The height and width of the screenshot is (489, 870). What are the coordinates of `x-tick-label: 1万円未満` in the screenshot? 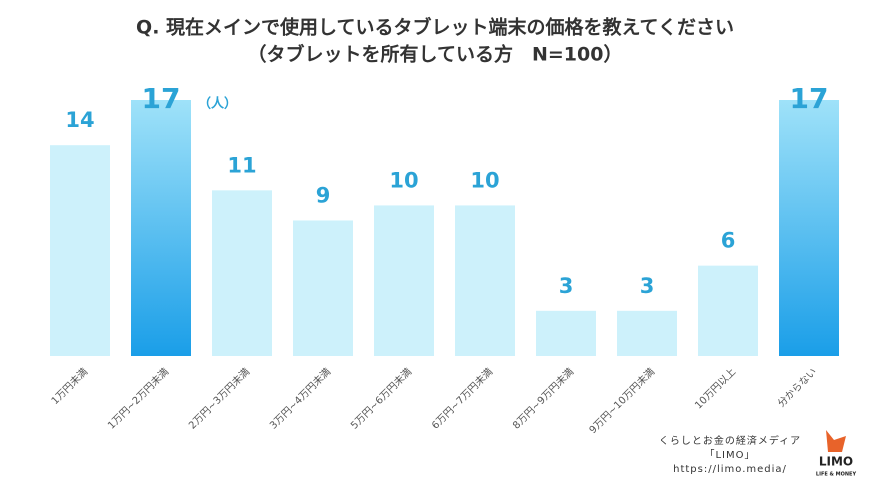 It's located at (69, 386).